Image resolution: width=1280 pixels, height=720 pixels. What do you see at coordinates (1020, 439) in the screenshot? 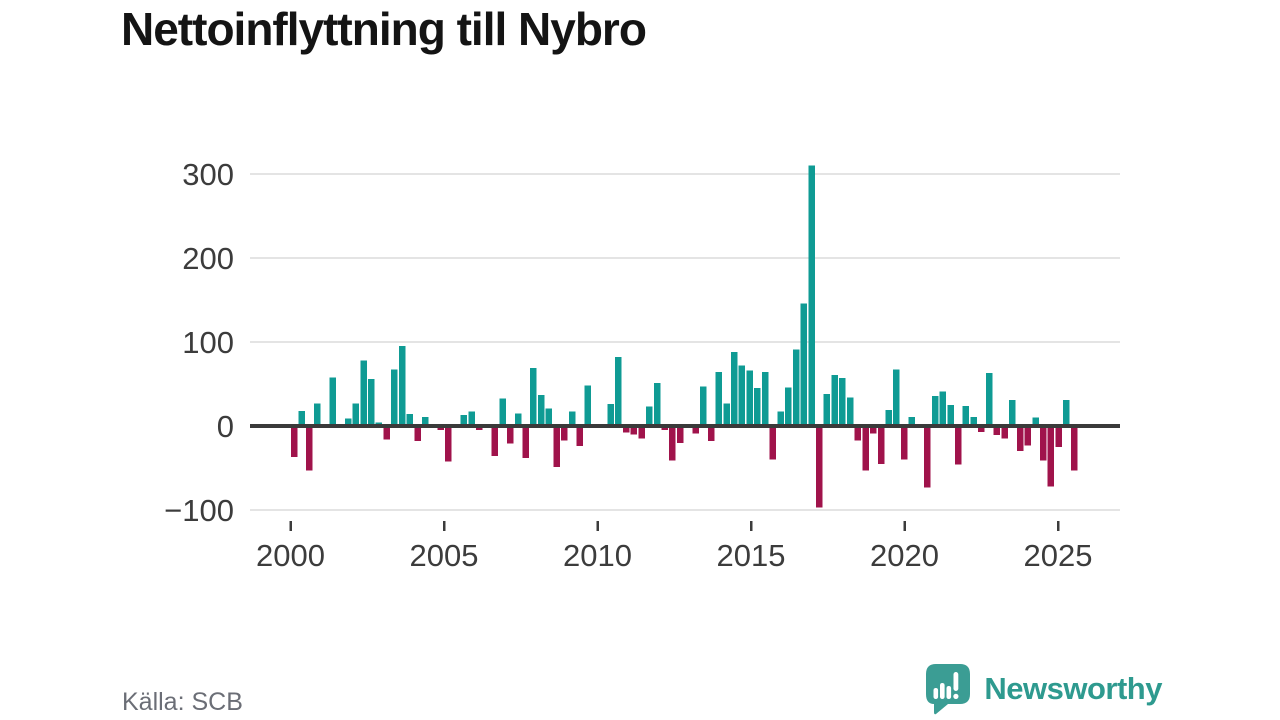
I see `bar-2023Q3` at bounding box center [1020, 439].